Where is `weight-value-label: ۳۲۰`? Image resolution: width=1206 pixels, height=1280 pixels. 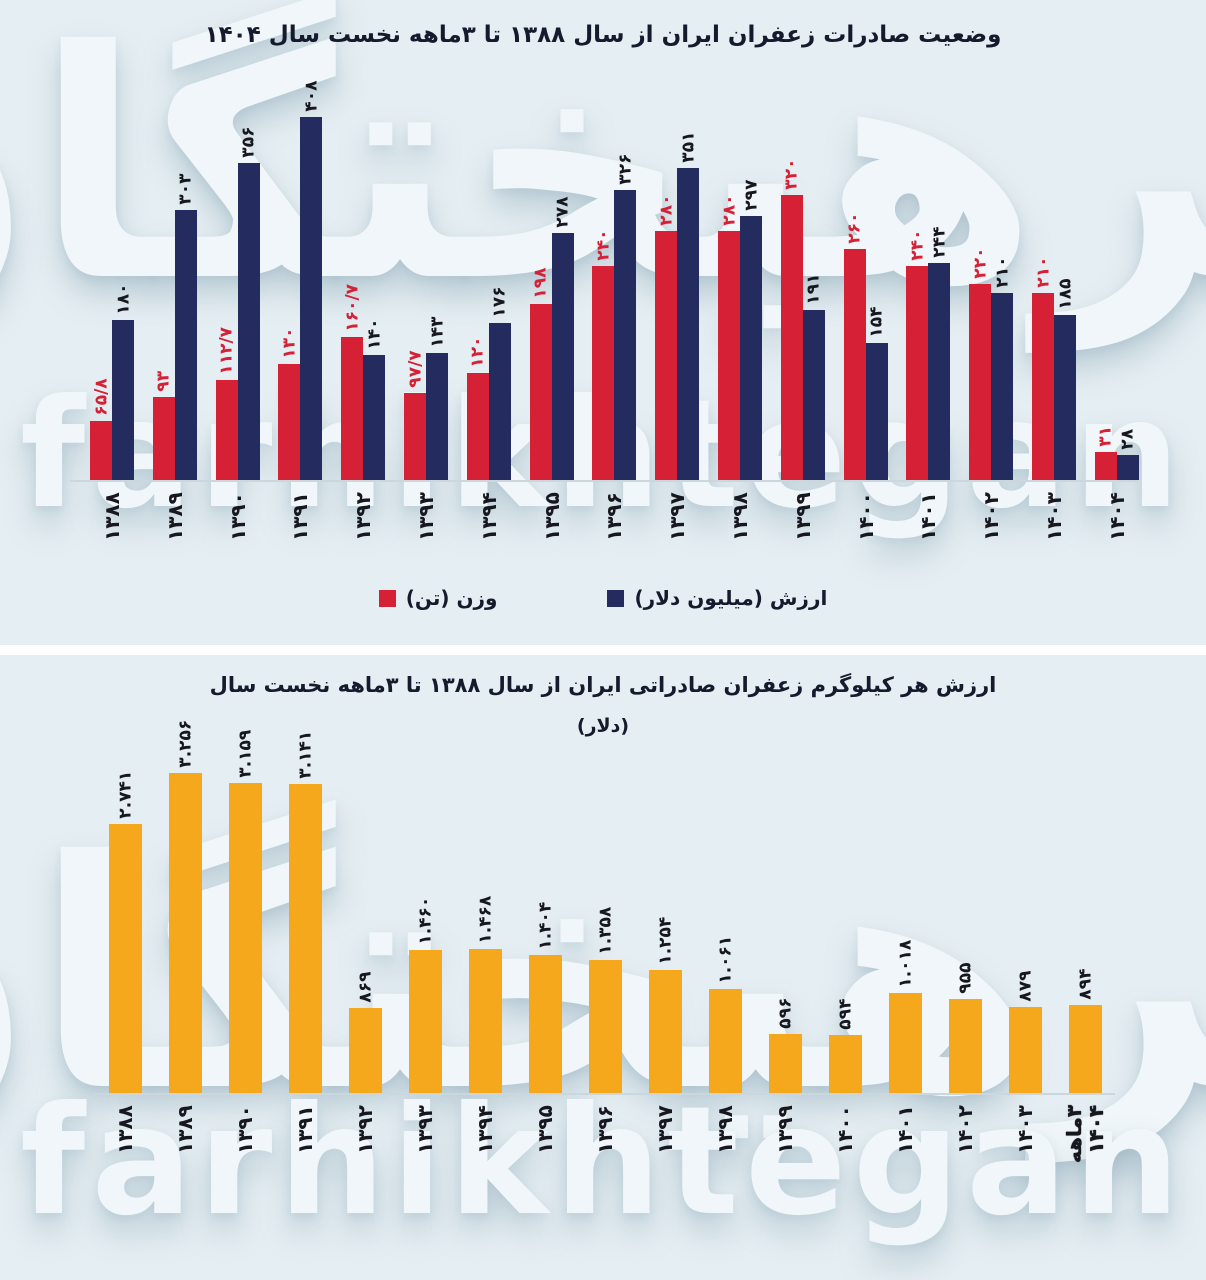
weight-value-label: ۳۲۰ is located at coordinates (791, 174).